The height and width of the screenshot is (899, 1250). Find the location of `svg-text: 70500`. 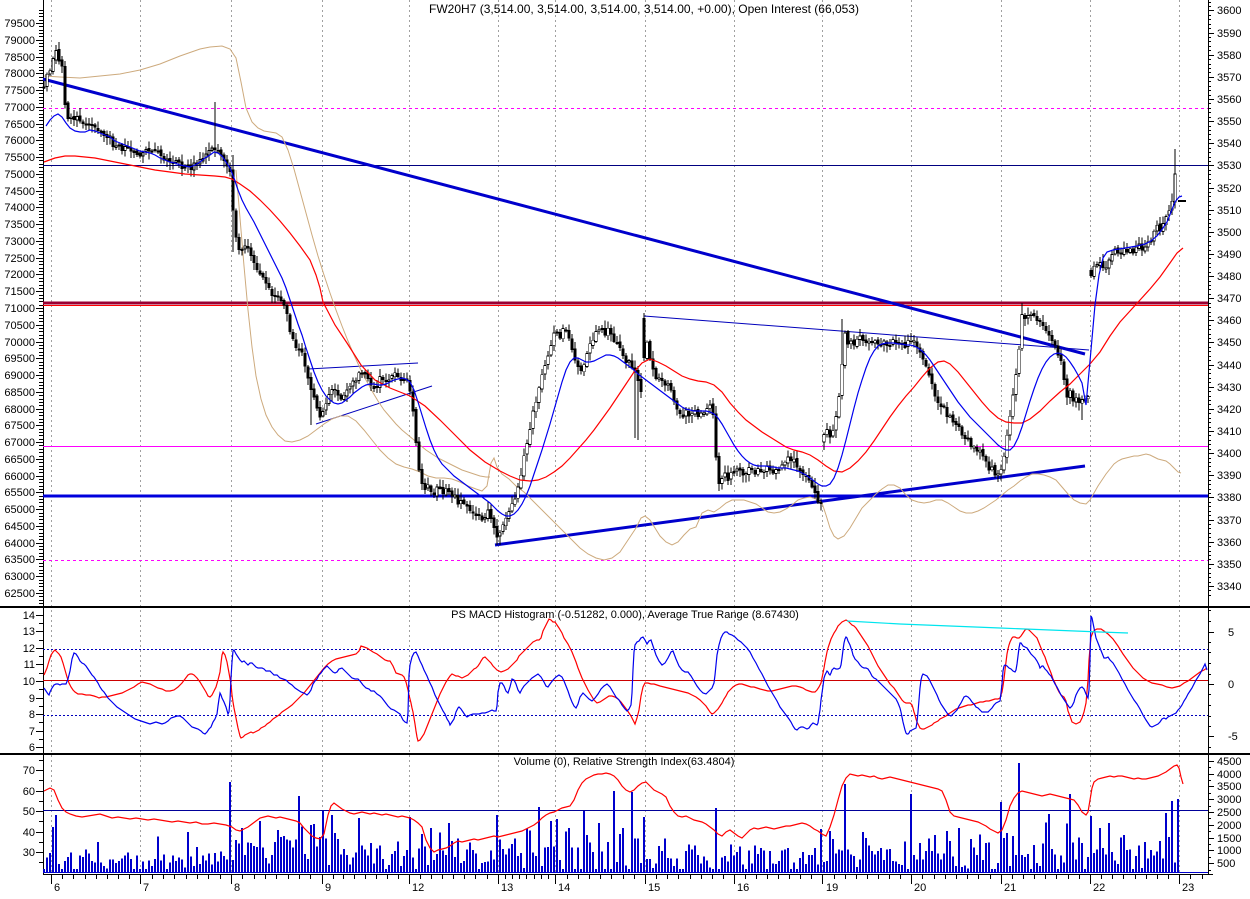

svg-text: 70500 is located at coordinates (19, 326).